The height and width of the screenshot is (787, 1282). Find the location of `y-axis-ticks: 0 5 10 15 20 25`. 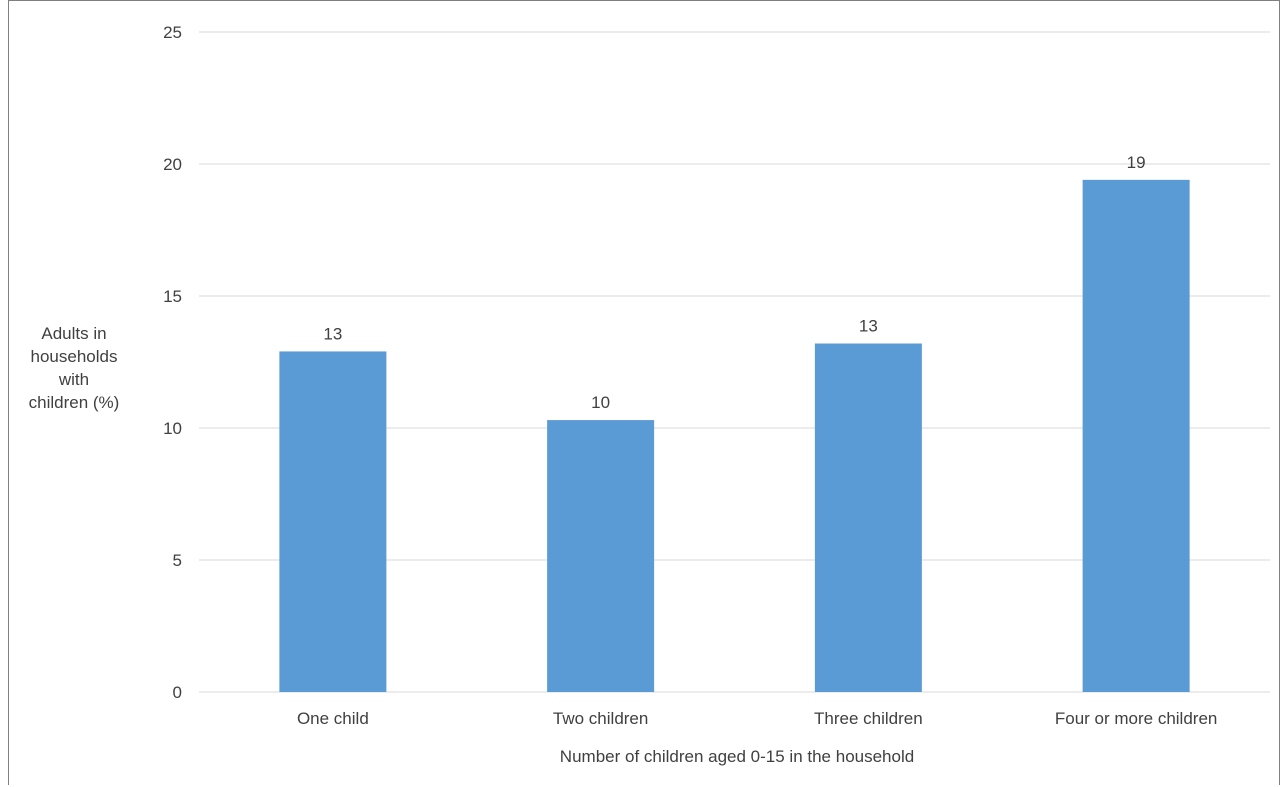

y-axis-ticks: 0 5 10 15 20 25 is located at coordinates (172, 362).